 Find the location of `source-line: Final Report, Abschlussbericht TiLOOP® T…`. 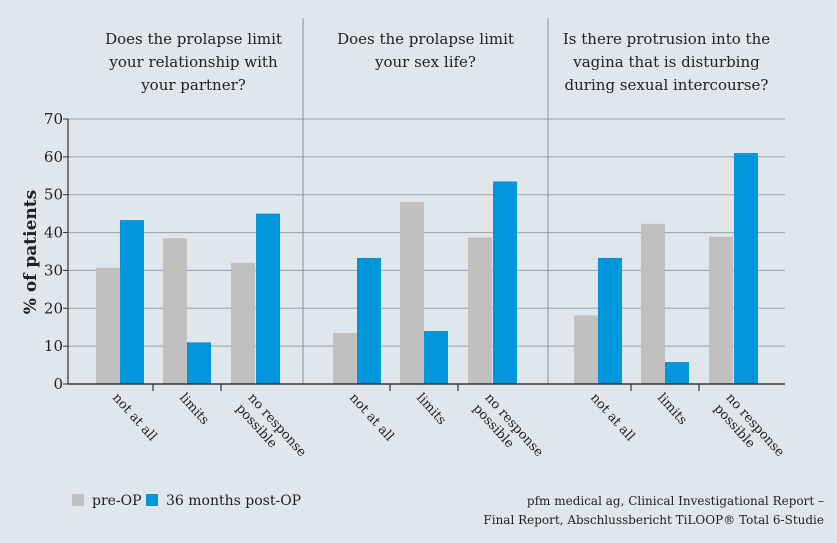

source-line: Final Report, Abschlussbericht TiLOOP® T… is located at coordinates (653, 520).